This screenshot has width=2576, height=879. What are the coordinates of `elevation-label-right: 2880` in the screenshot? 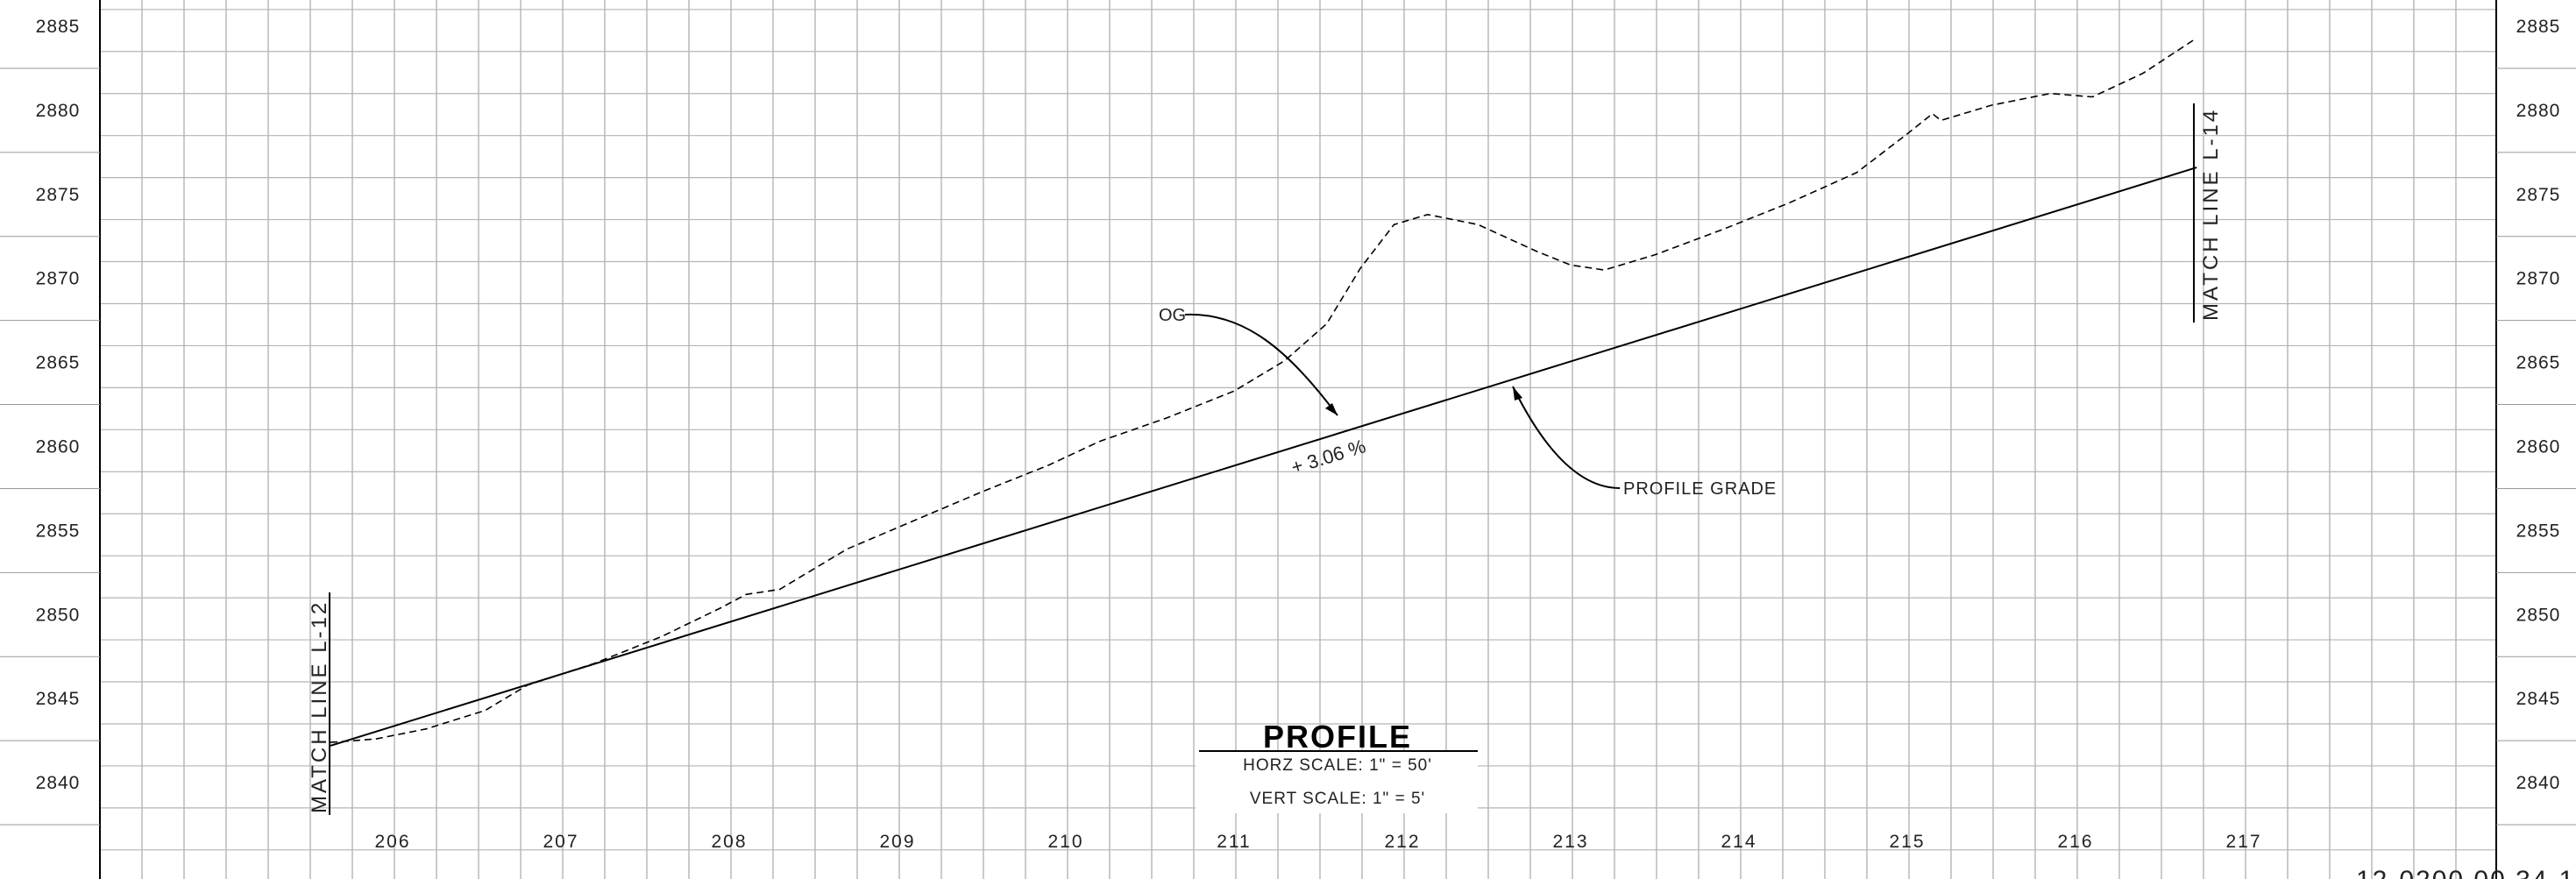 It's located at (2538, 111).